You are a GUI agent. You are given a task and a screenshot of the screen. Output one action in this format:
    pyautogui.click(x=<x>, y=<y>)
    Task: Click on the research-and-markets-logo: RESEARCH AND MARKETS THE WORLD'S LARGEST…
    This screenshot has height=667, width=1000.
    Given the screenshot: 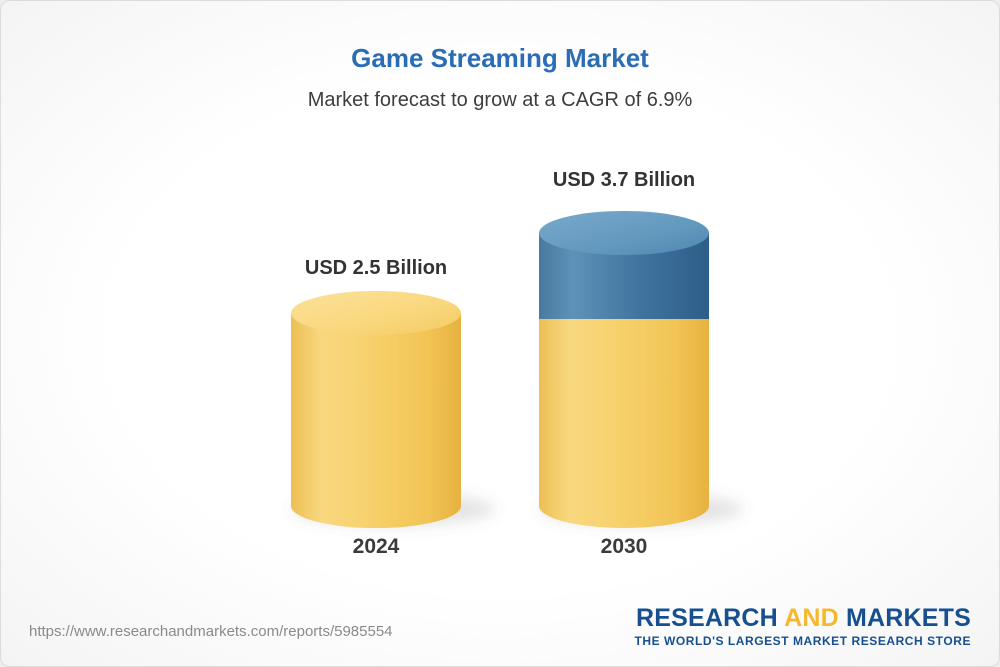 What is the action you would take?
    pyautogui.click(x=802, y=626)
    